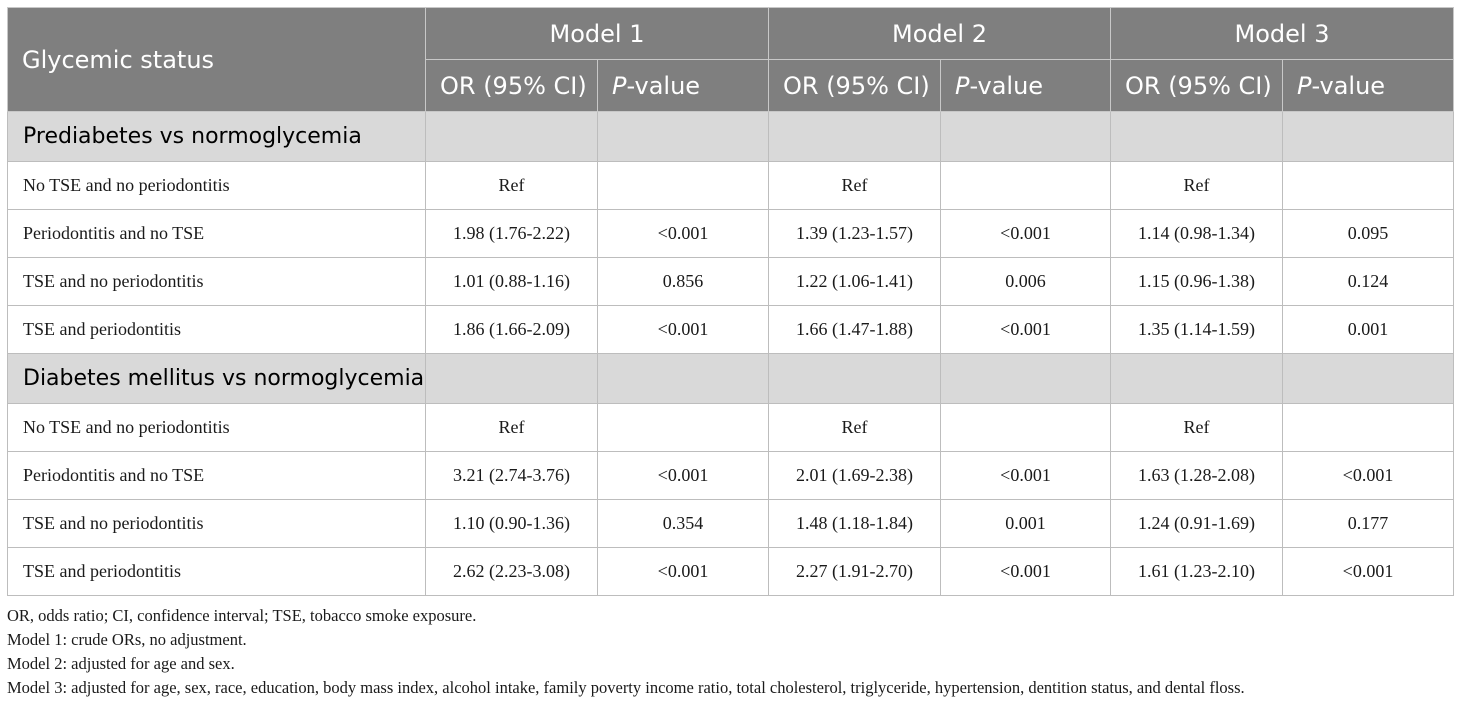 Image resolution: width=1460 pixels, height=708 pixels. What do you see at coordinates (854, 233) in the screenshot?
I see `or-ci-cell: 1.39 (1.23-1.57)` at bounding box center [854, 233].